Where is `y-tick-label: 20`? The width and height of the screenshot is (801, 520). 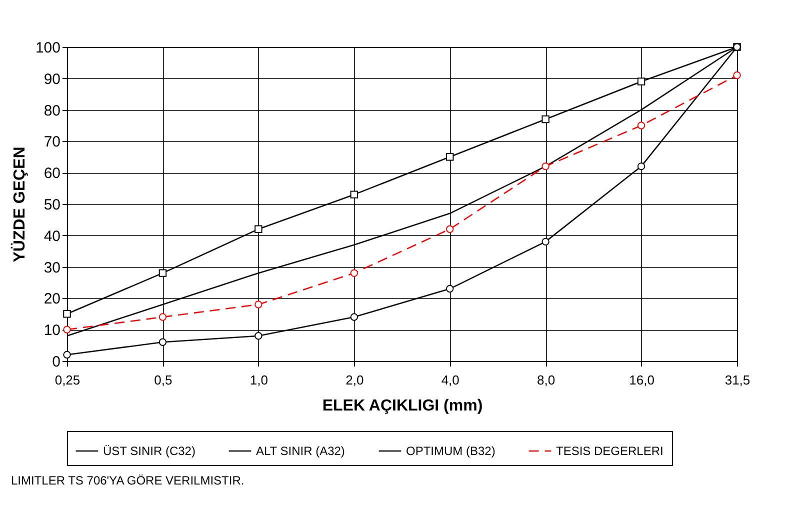
y-tick-label: 20 is located at coordinates (52, 299).